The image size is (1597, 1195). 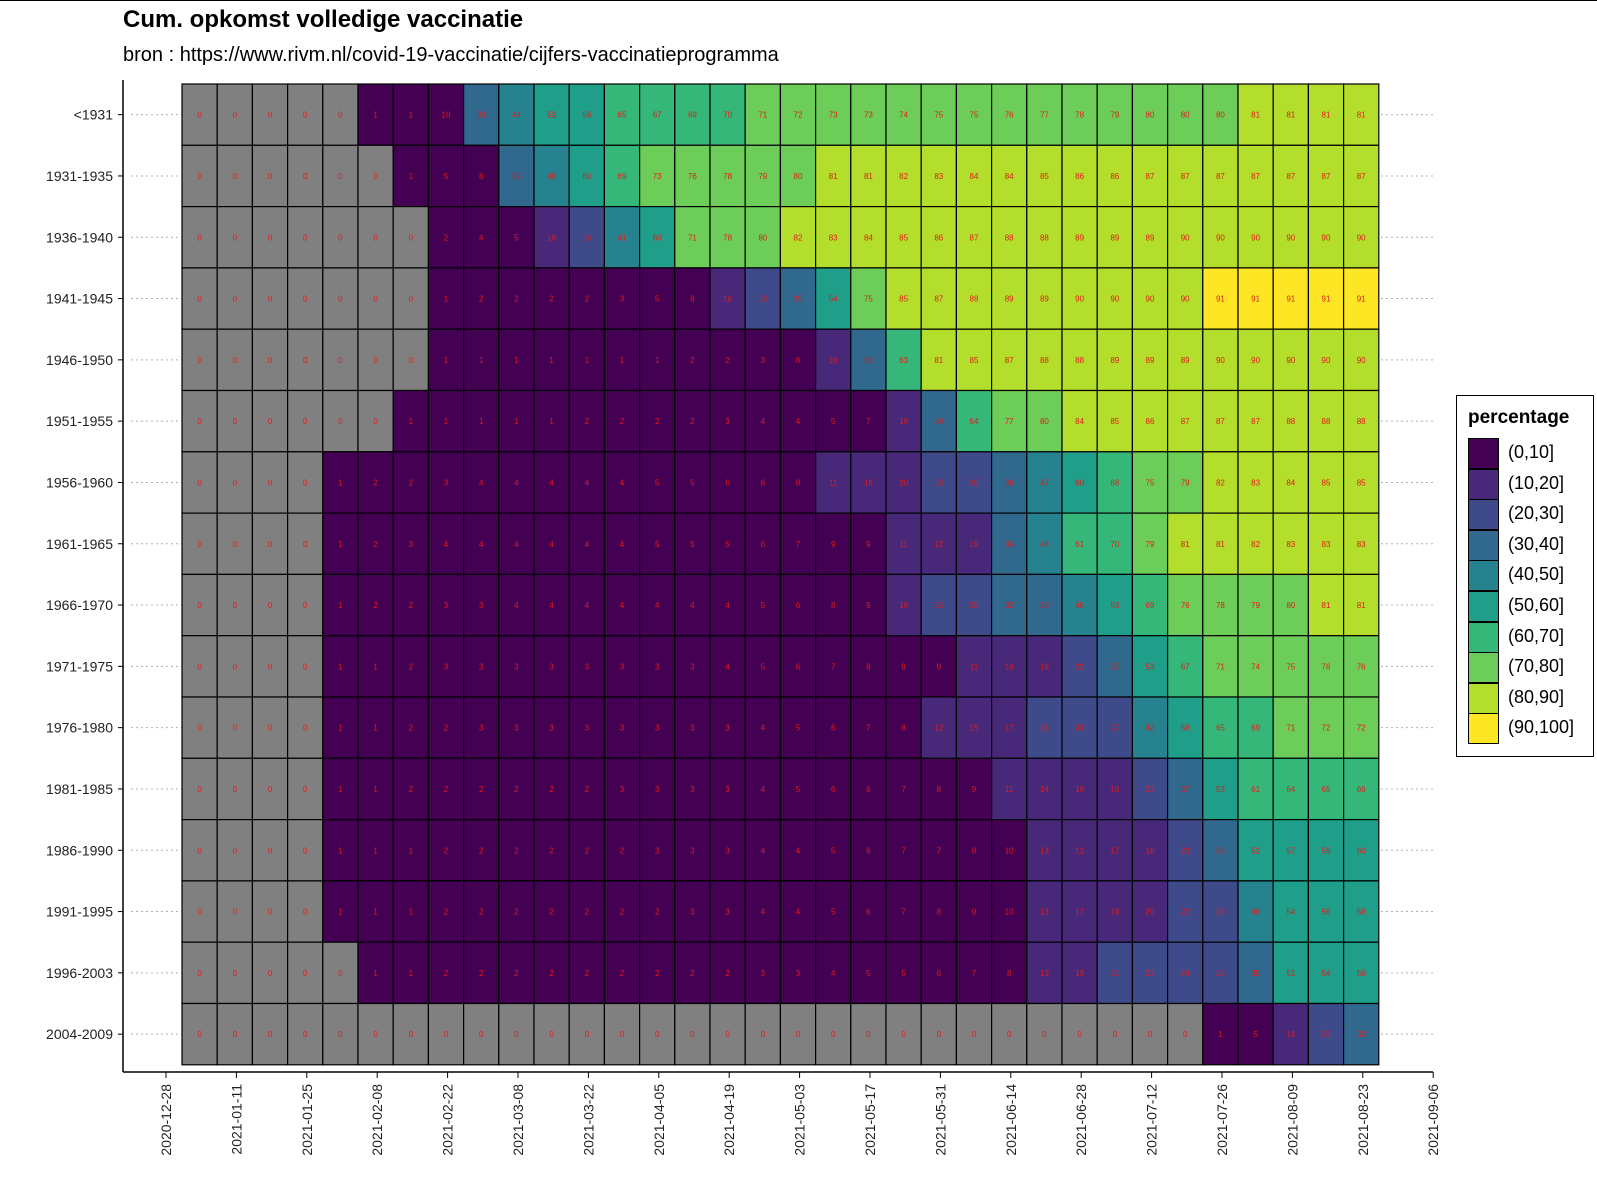 What do you see at coordinates (1290, 912) in the screenshot?
I see `cell-value-label: 54` at bounding box center [1290, 912].